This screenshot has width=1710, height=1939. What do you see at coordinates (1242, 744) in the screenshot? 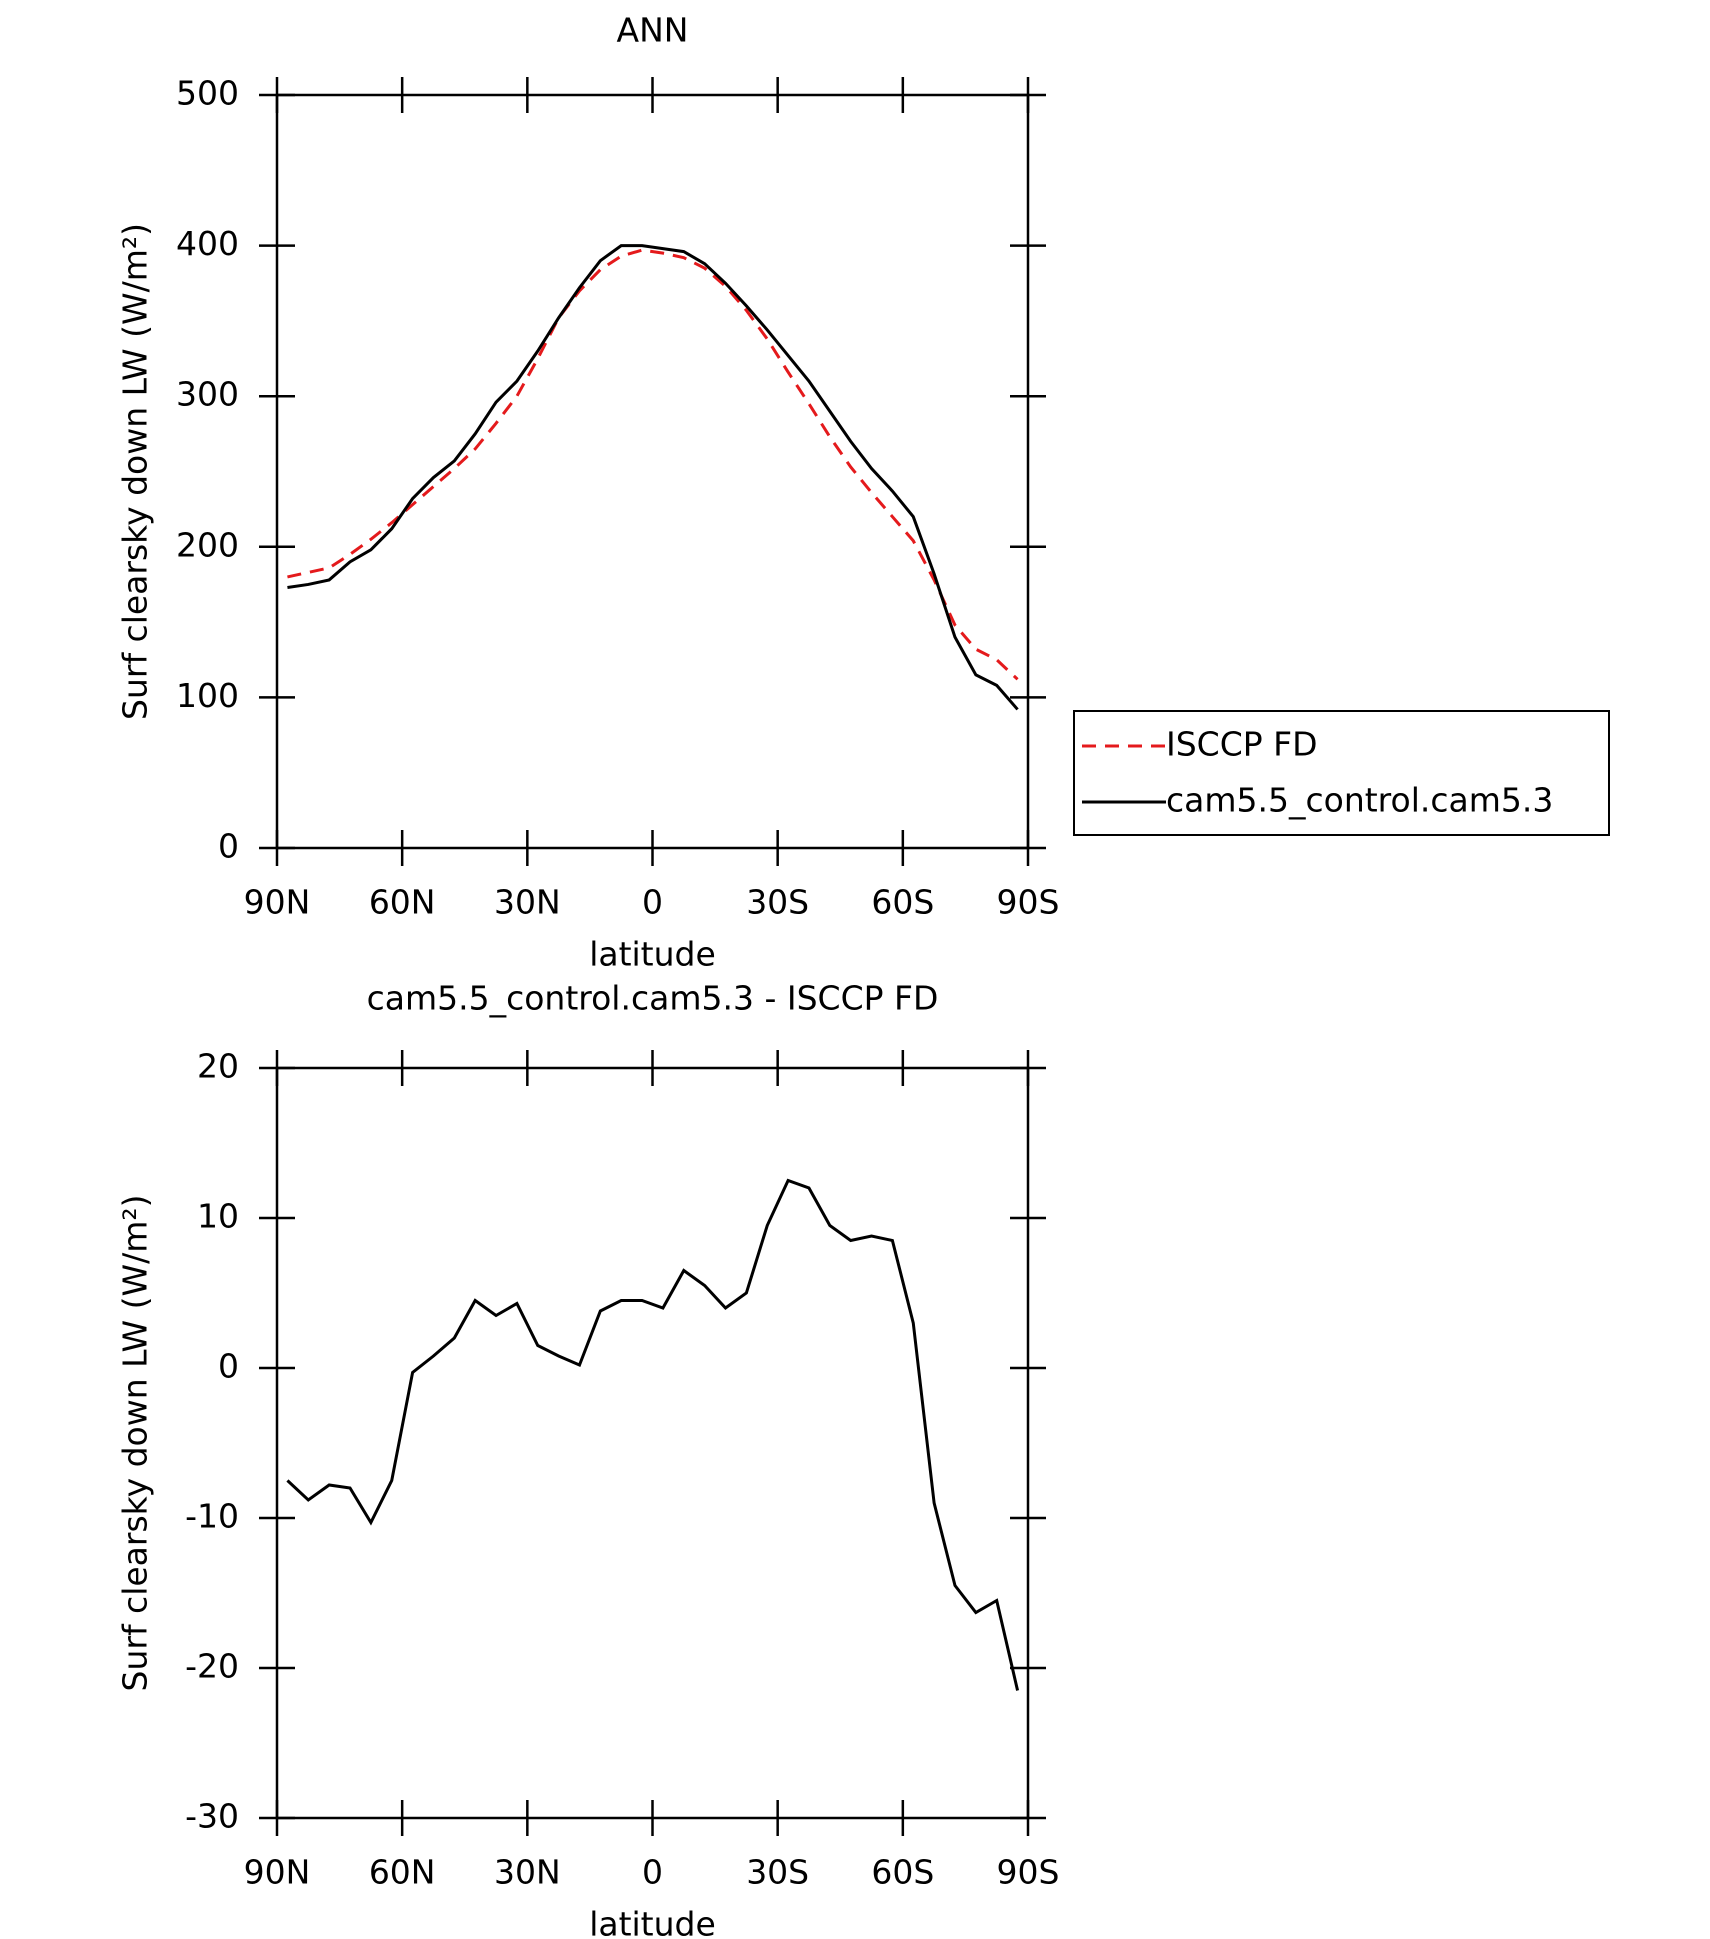
I see `legend-label: ISCCP FD` at bounding box center [1242, 744].